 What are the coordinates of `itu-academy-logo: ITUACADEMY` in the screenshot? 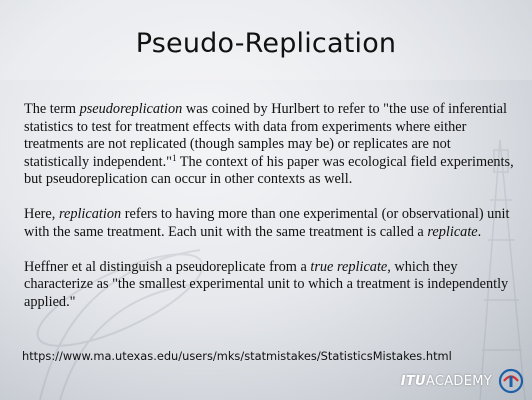 It's located at (462, 381).